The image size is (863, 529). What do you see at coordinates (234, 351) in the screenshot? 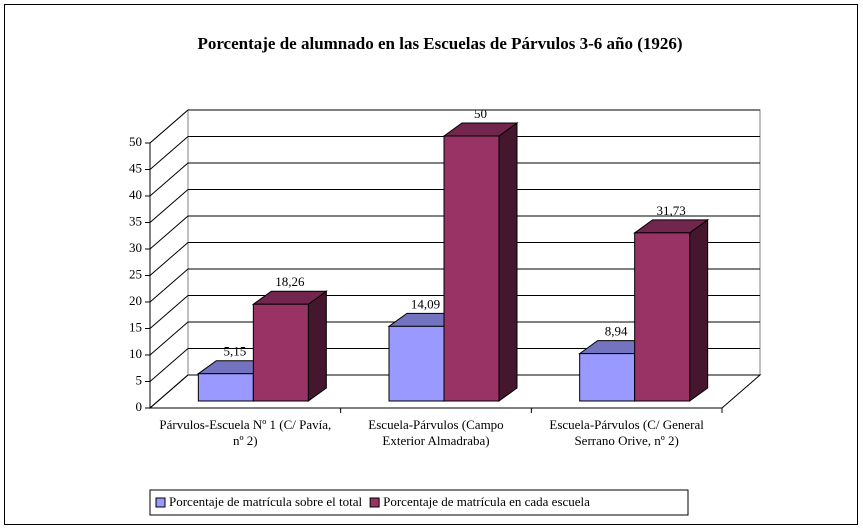
I see `data-label: 5,15` at bounding box center [234, 351].